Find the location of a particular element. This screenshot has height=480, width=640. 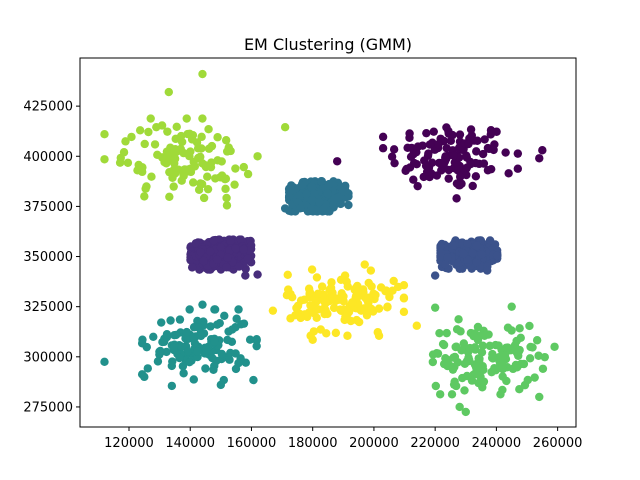

y-tick-label: 400000 is located at coordinates (48, 157).